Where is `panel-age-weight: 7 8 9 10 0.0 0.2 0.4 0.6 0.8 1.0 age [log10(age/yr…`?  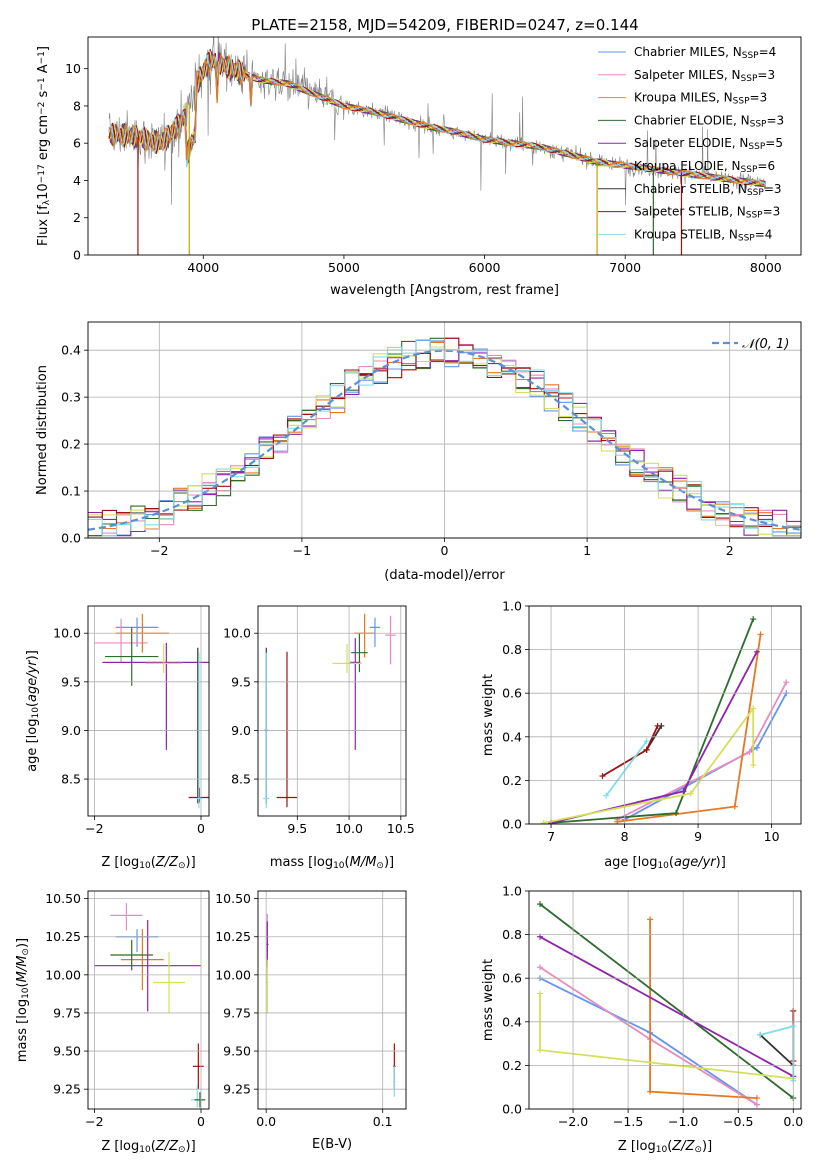
panel-age-weight: 7 8 9 10 0.0 0.2 0.4 0.6 0.8 1.0 age [log10(age/yr… is located at coordinates (641, 735).